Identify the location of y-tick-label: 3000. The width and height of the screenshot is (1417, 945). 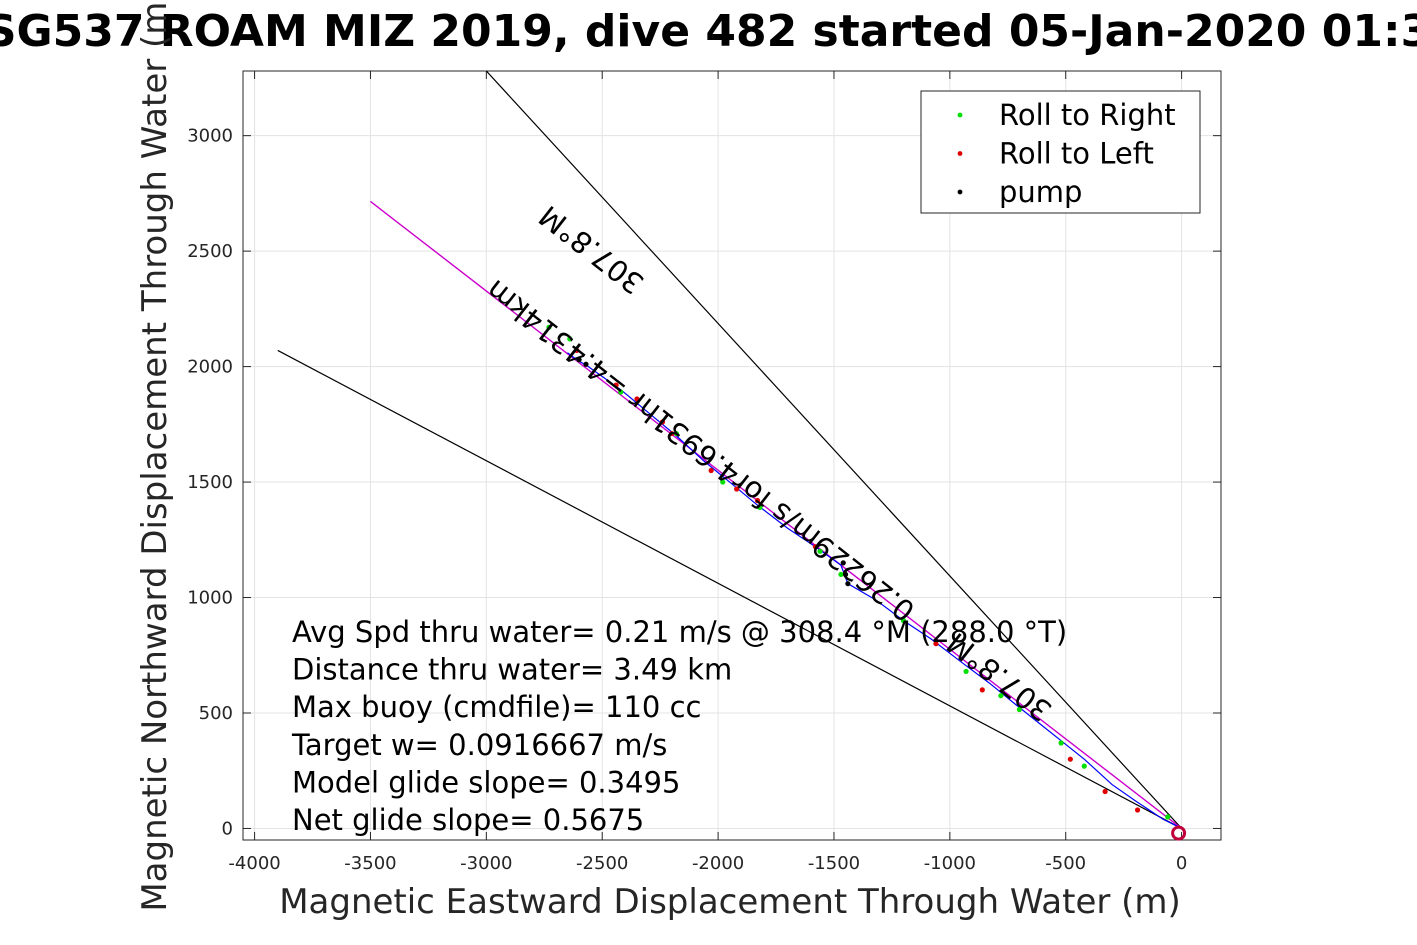
(210, 136).